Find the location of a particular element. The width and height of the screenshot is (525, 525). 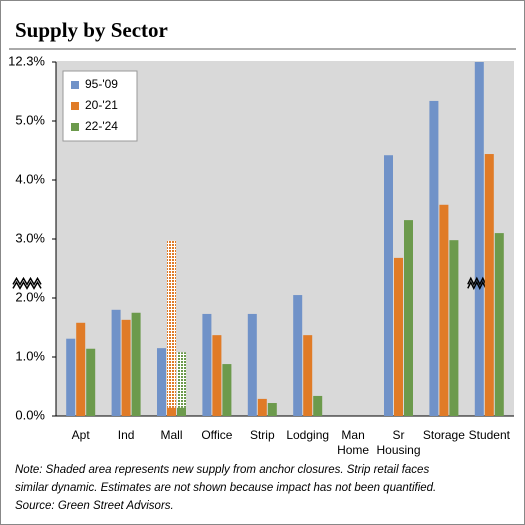

y-tick-label: 12.3% is located at coordinates (26, 60).